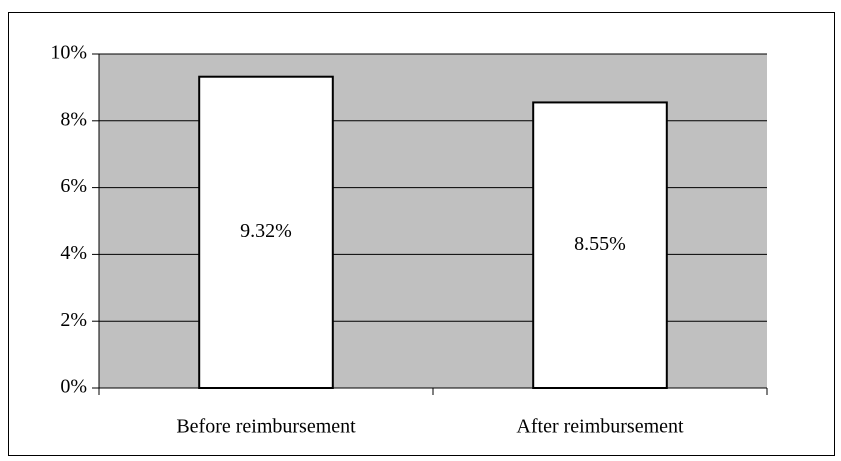 Image resolution: width=841 pixels, height=461 pixels. What do you see at coordinates (600, 244) in the screenshot?
I see `value-label: 8.55%` at bounding box center [600, 244].